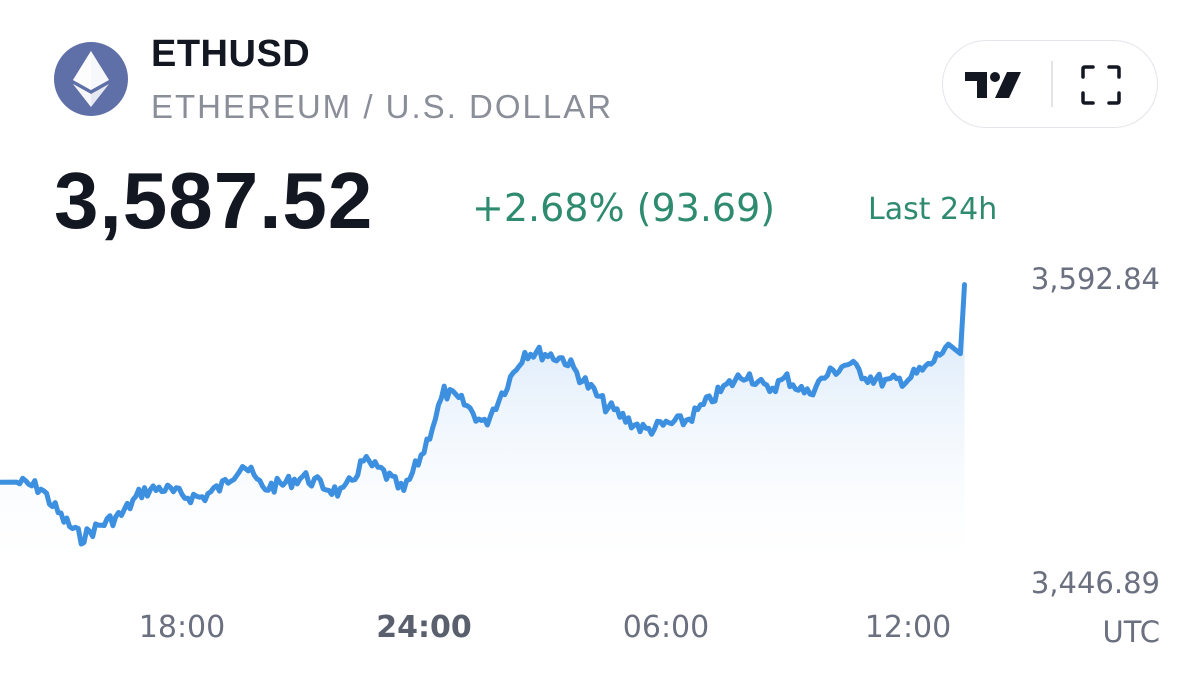 The height and width of the screenshot is (685, 1200). What do you see at coordinates (91, 79) in the screenshot?
I see `ethereum-icon` at bounding box center [91, 79].